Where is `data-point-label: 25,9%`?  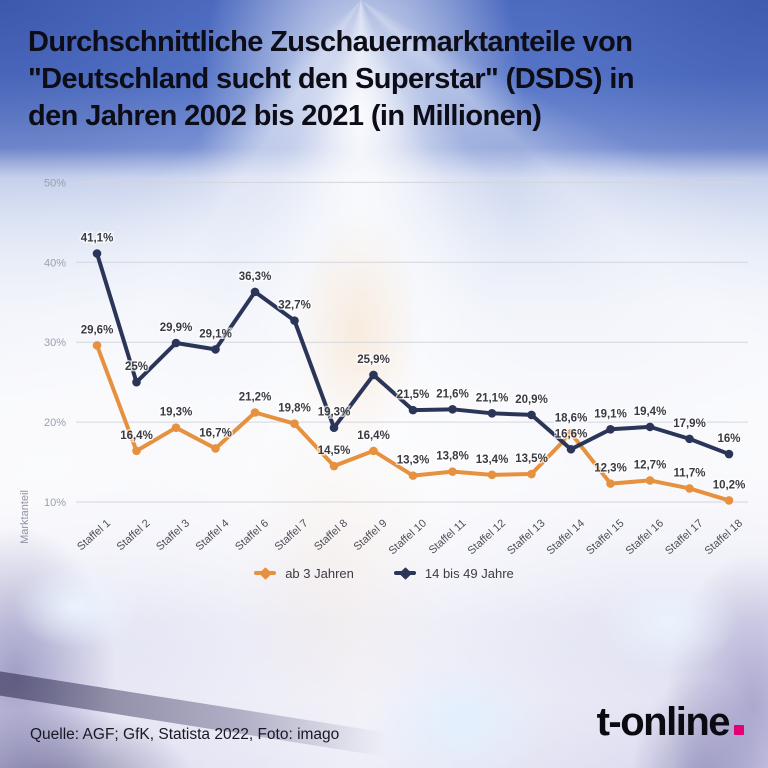 data-point-label: 25,9% is located at coordinates (373, 360).